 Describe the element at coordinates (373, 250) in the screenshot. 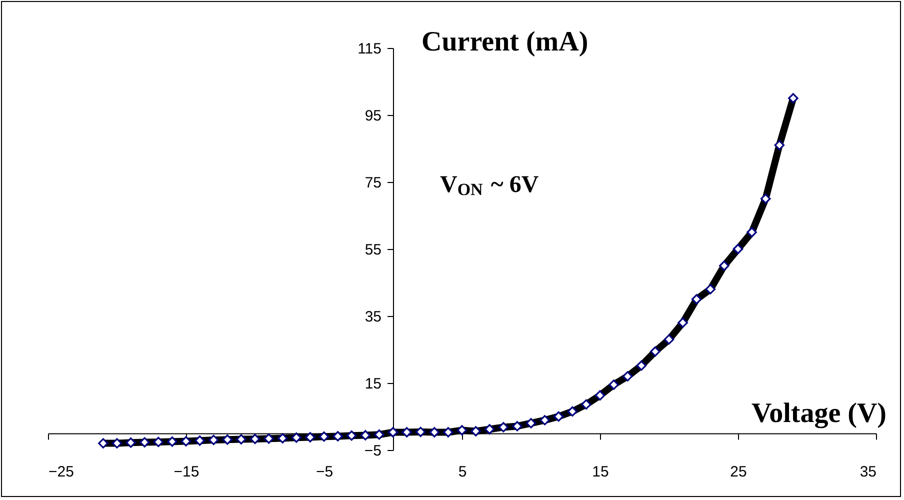

I see `y-tick-label: 55` at that location.